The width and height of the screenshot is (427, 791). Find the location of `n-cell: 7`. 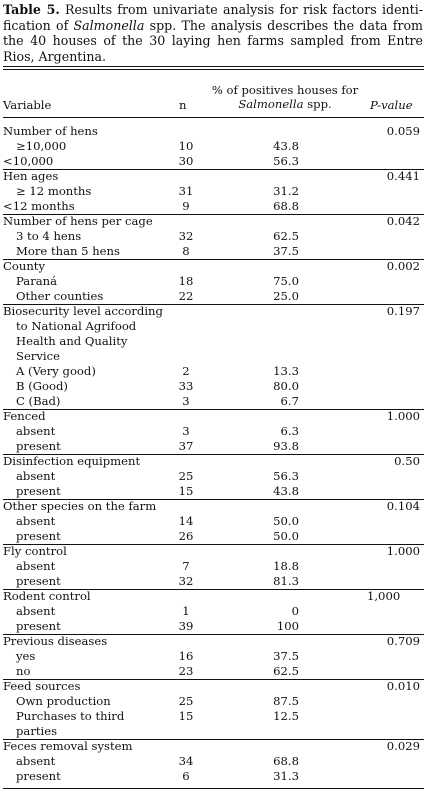

n-cell: 7 is located at coordinates (186, 566).